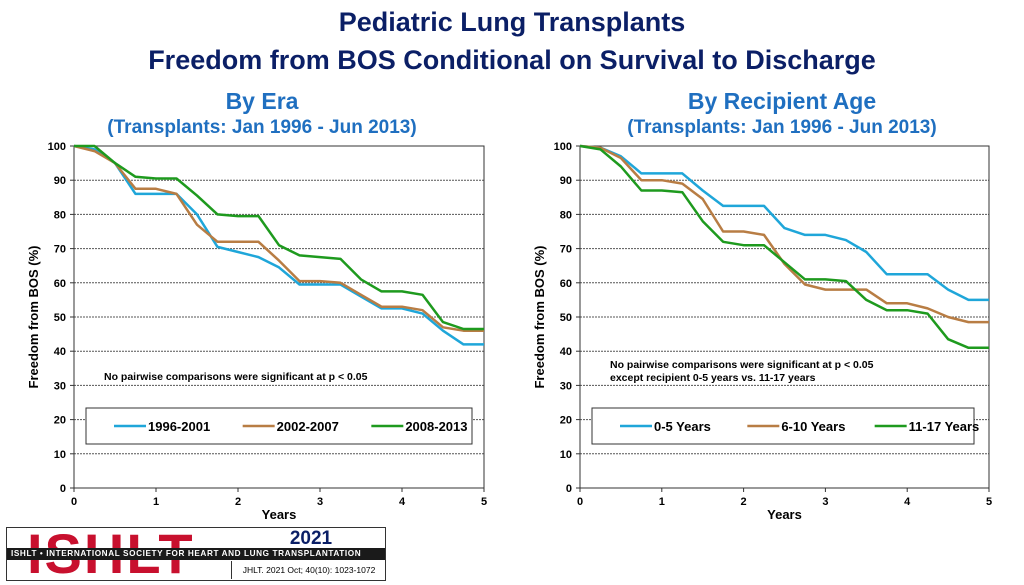 The height and width of the screenshot is (585, 1024). Describe the element at coordinates (320, 502) in the screenshot. I see `chart1-x-tick-label-3: 3` at that location.